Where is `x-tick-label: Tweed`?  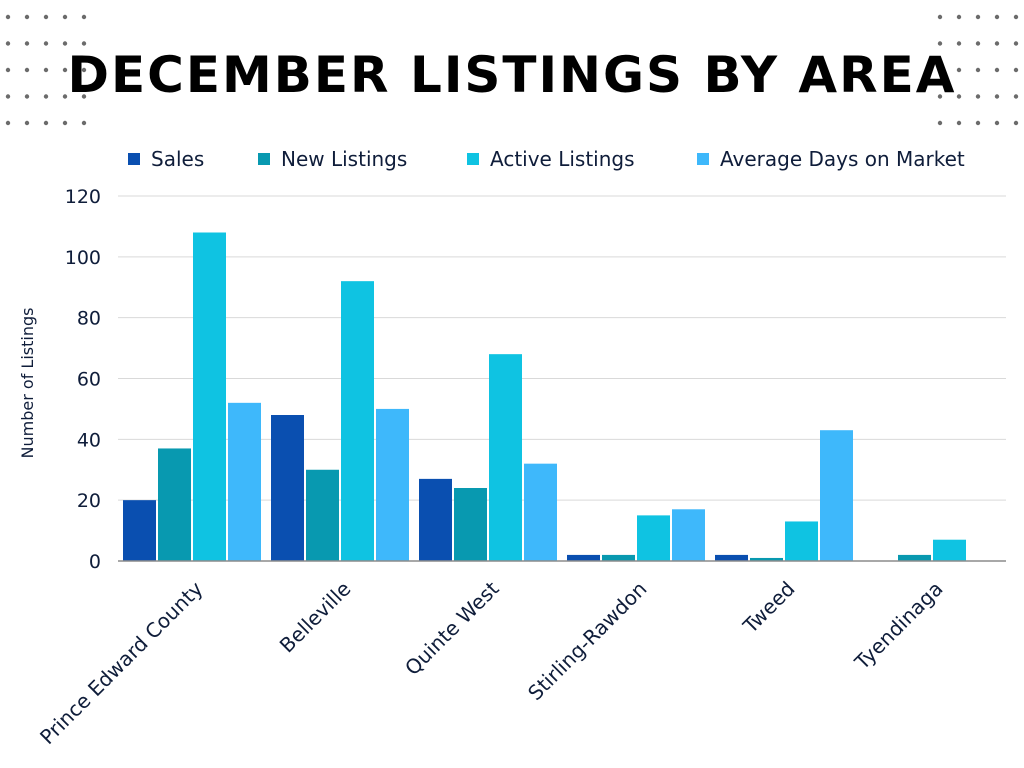 x-tick-label: Tweed is located at coordinates (769, 608).